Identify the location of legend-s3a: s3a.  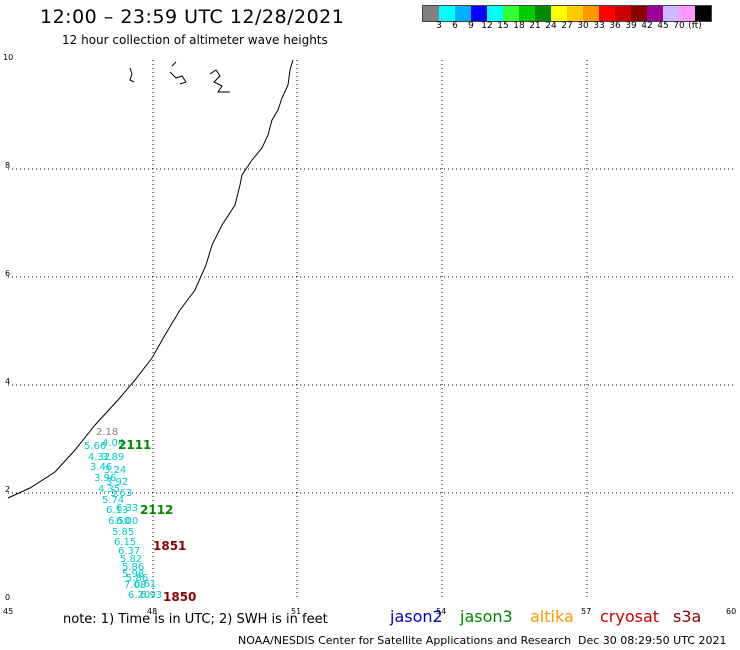
(687, 616).